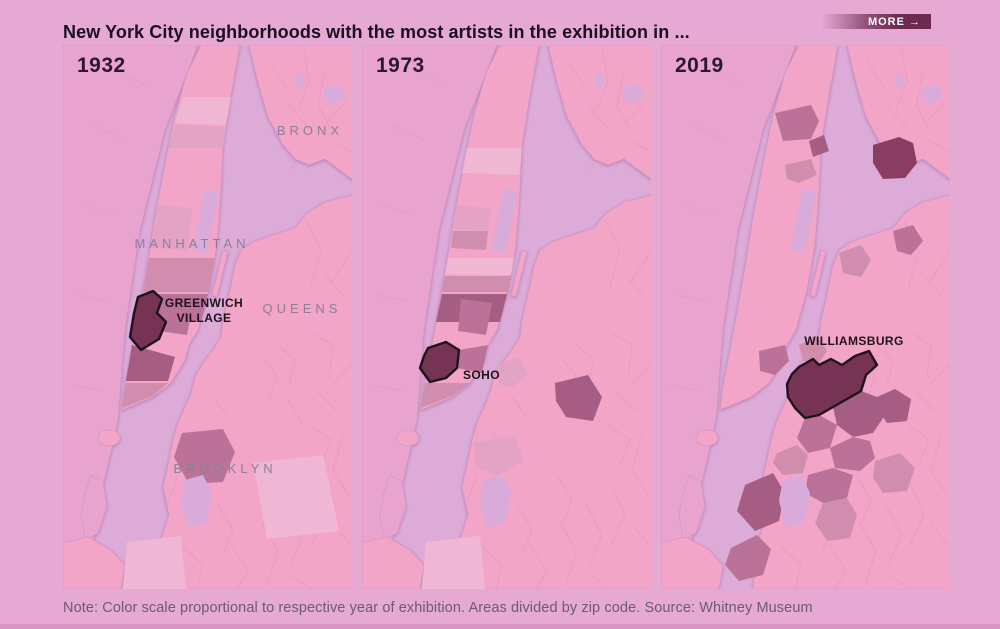 The height and width of the screenshot is (629, 1000). What do you see at coordinates (101, 65) in the screenshot?
I see `year-label-1932: 1932` at bounding box center [101, 65].